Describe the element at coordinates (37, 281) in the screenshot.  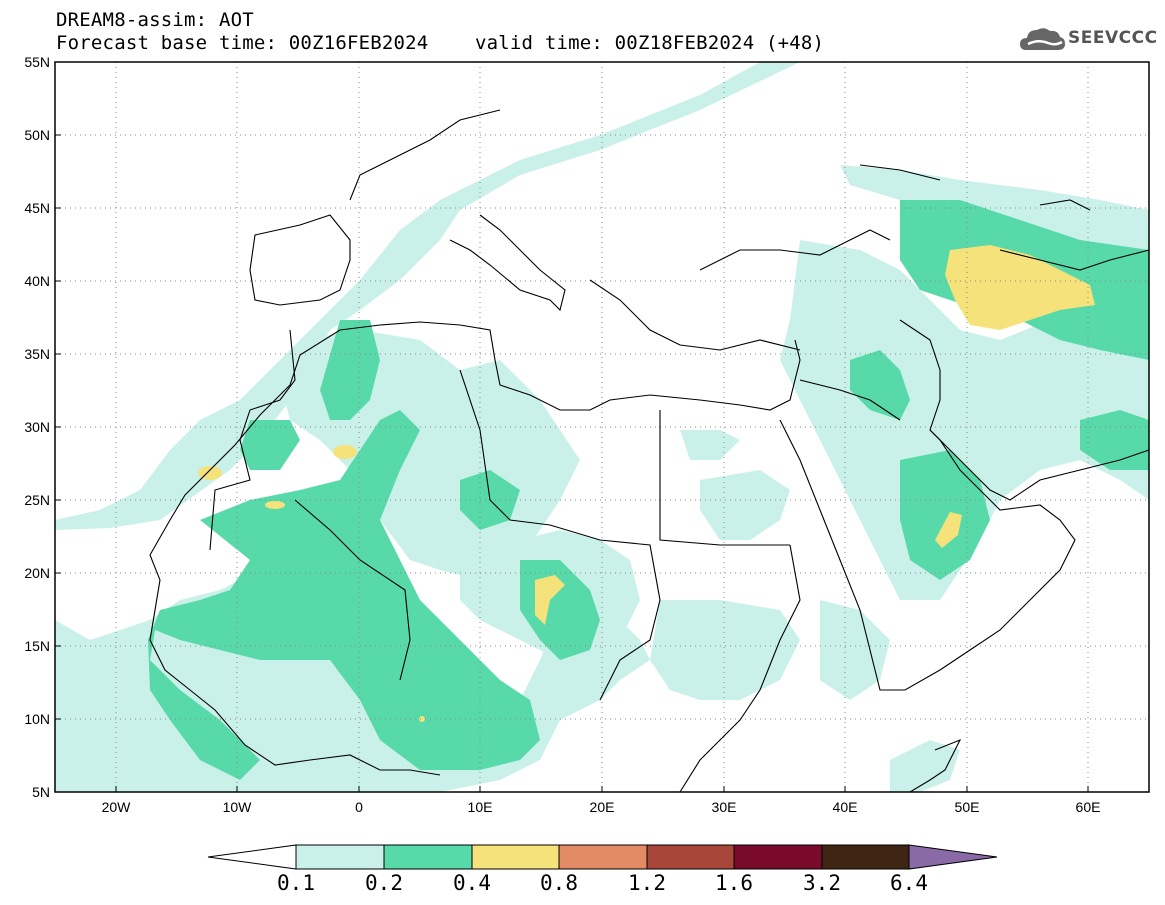
I see `lat-label: 40N` at that location.